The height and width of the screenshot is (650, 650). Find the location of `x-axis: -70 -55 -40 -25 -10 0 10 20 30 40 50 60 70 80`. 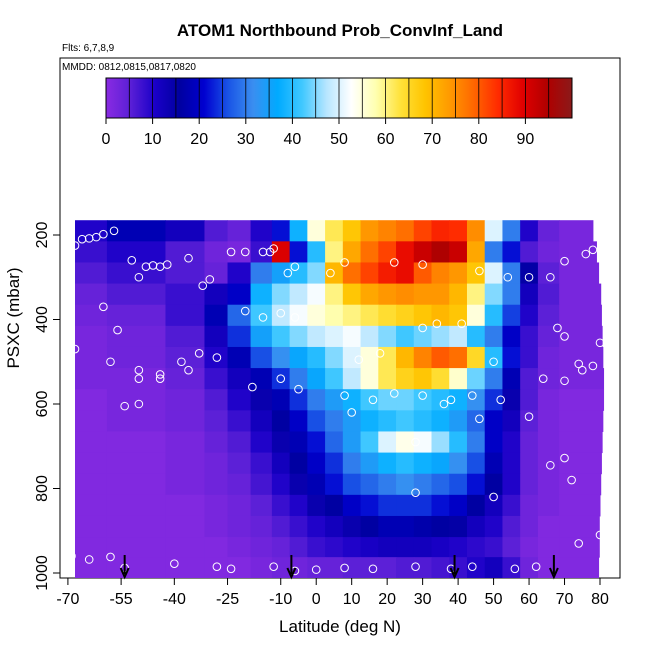

x-axis: -70 -55 -40 -25 -10 0 10 20 30 40 50 60 70 80 is located at coordinates (332, 593).